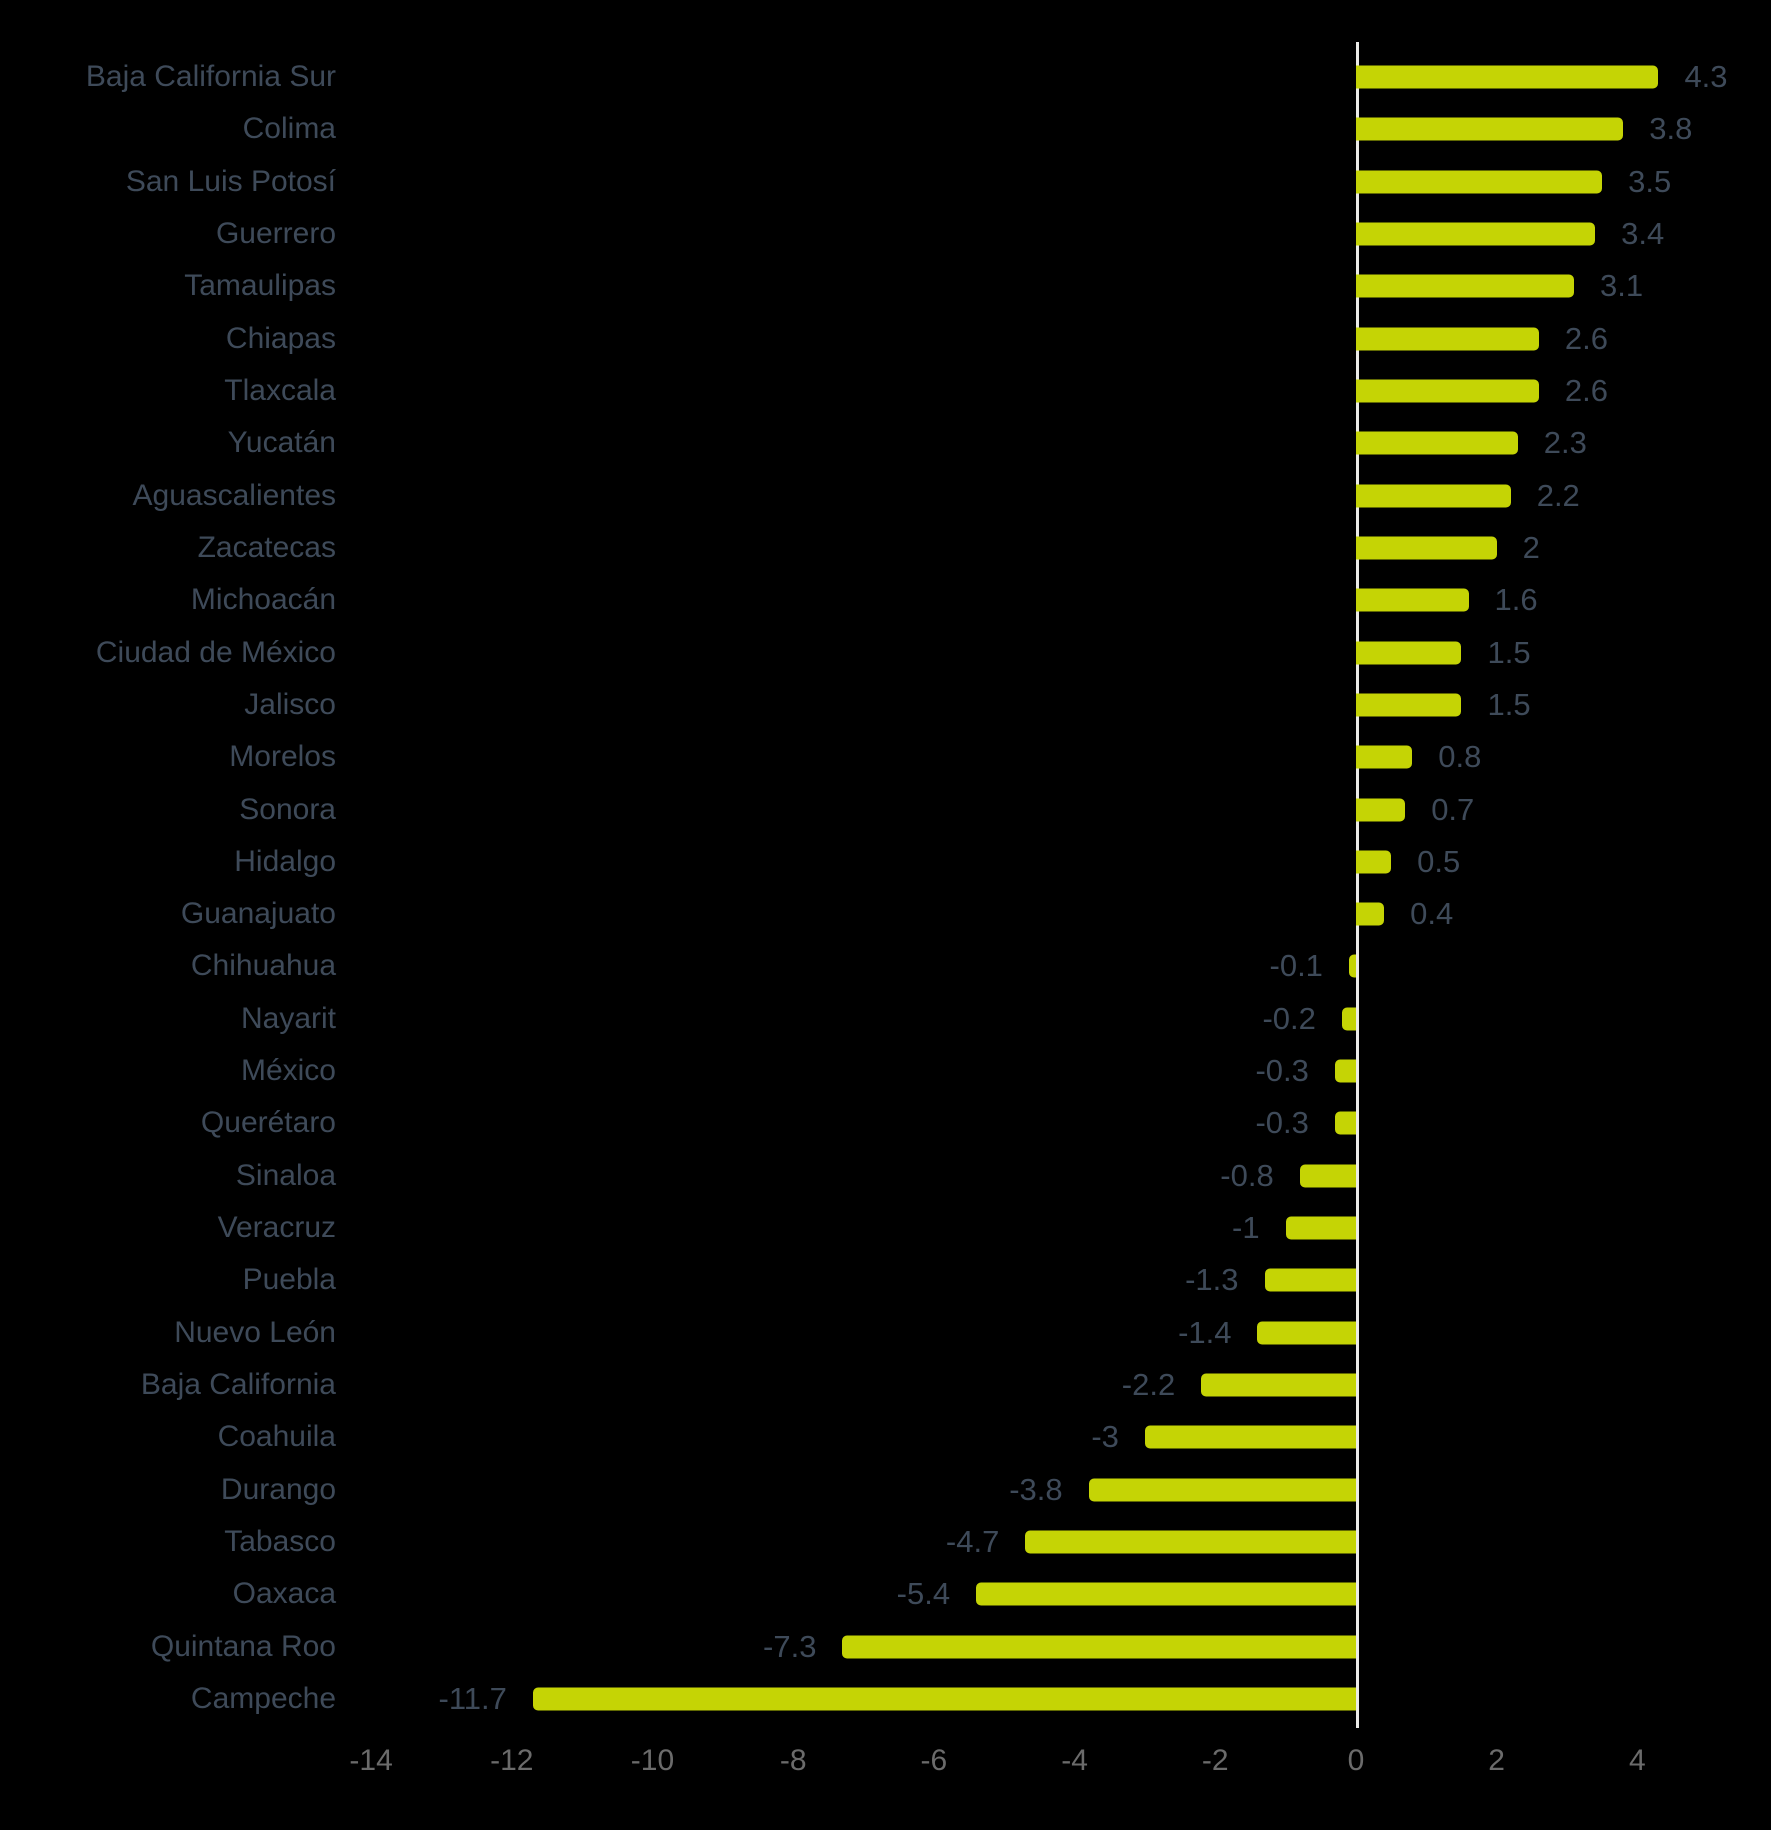 This screenshot has width=1771, height=1830. I want to click on category-label: Chiapas, so click(280, 338).